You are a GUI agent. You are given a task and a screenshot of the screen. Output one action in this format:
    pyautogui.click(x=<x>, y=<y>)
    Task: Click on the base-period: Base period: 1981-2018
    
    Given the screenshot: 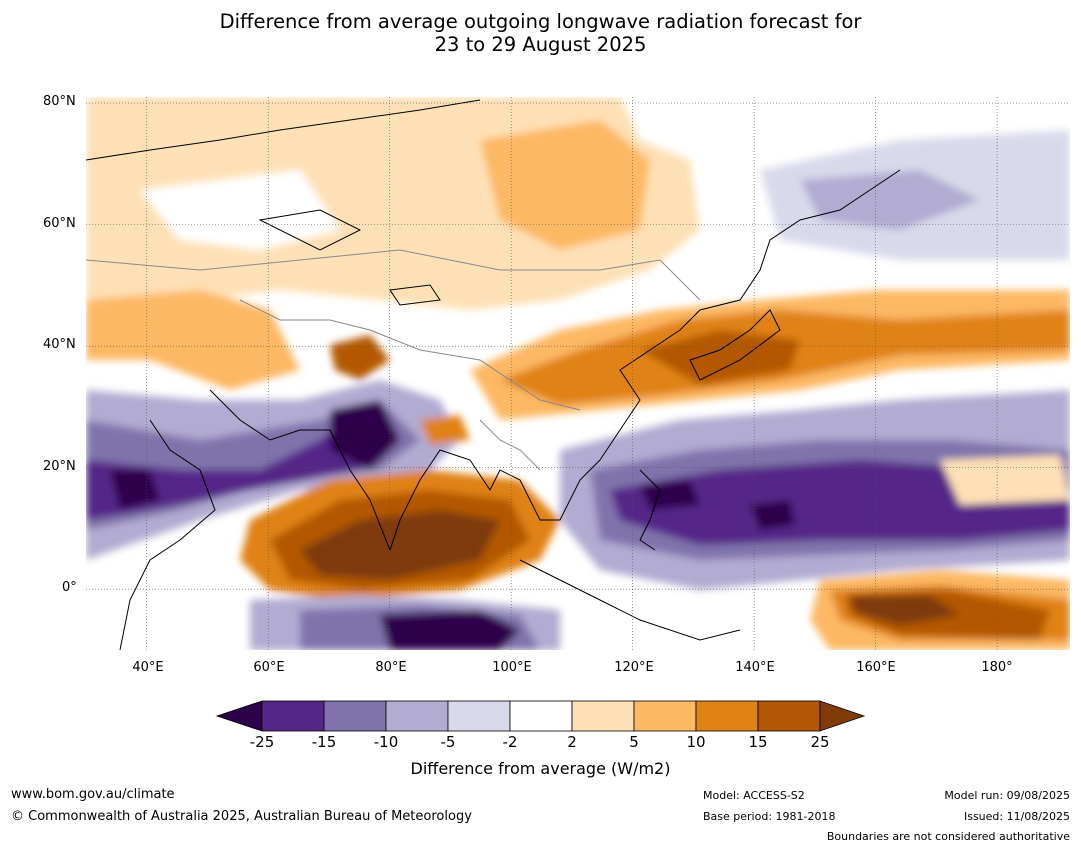 What is the action you would take?
    pyautogui.click(x=769, y=816)
    